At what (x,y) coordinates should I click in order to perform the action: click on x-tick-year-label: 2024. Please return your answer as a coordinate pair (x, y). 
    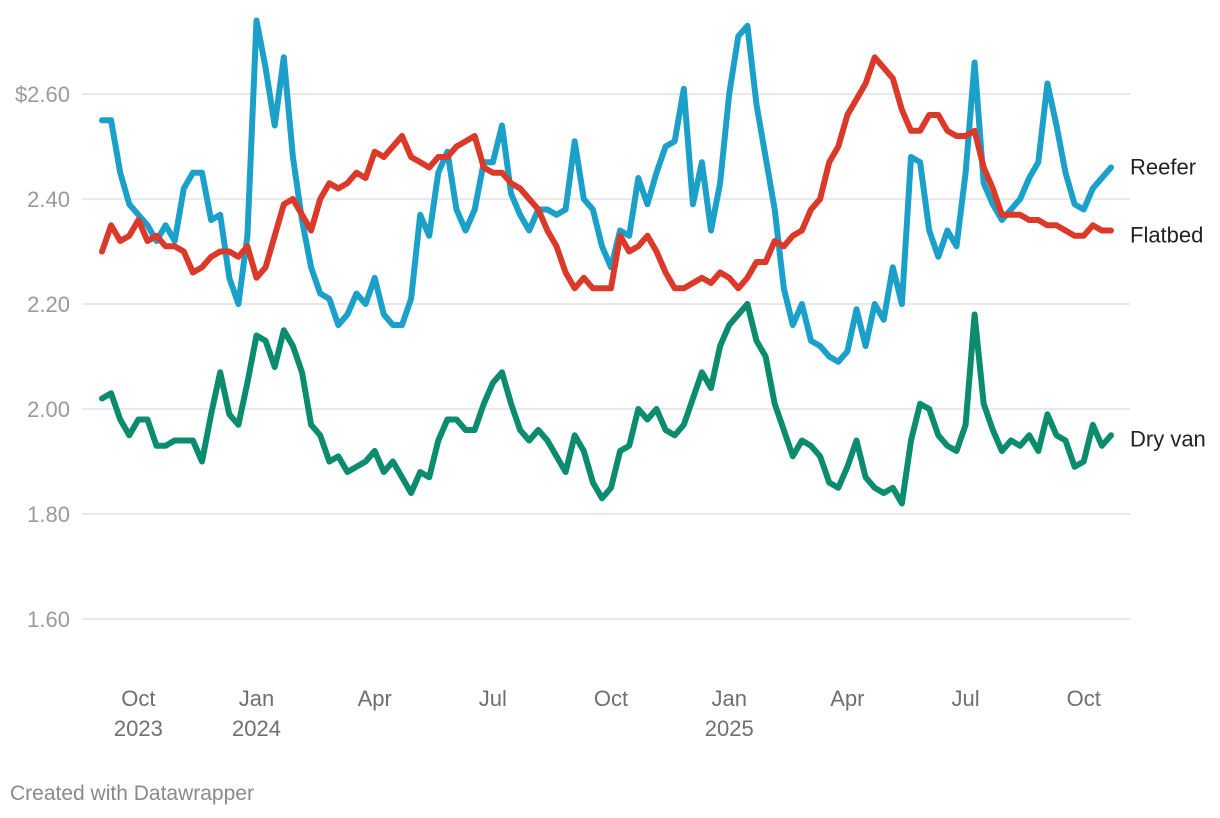
    Looking at the image, I should click on (256, 728).